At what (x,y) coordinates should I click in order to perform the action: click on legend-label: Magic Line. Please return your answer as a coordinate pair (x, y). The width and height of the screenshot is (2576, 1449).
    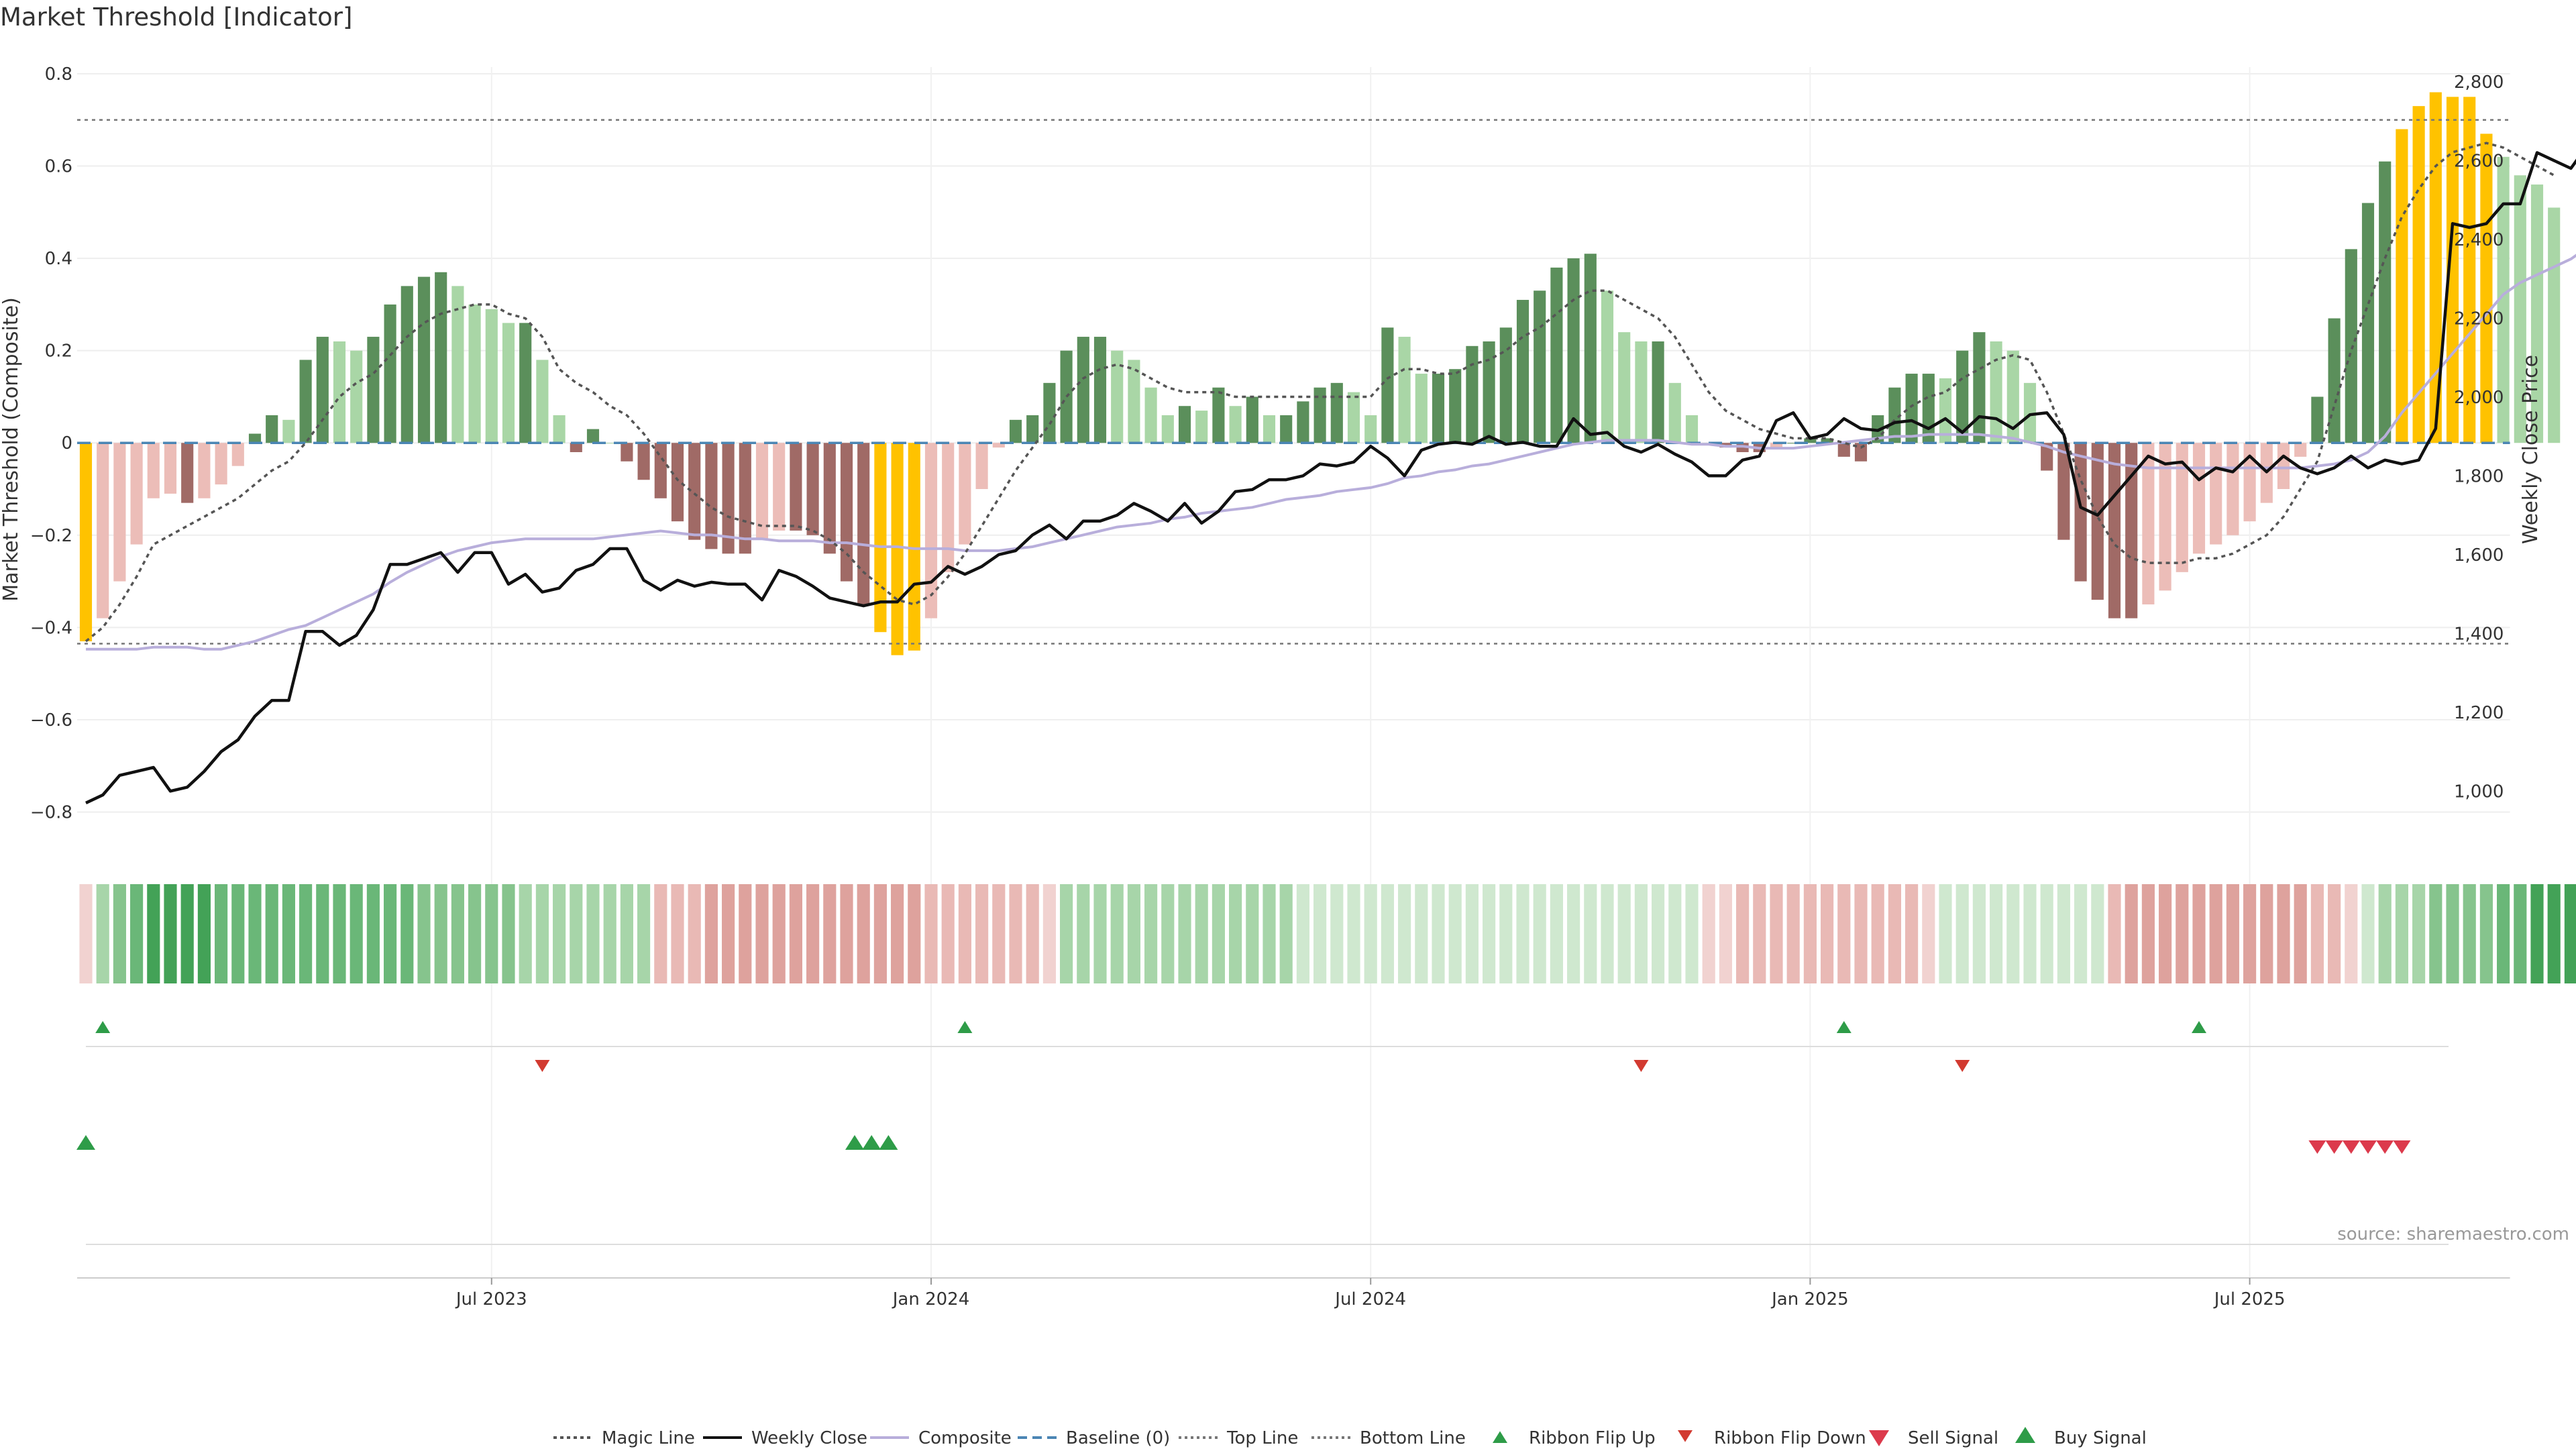
    Looking at the image, I should click on (648, 1438).